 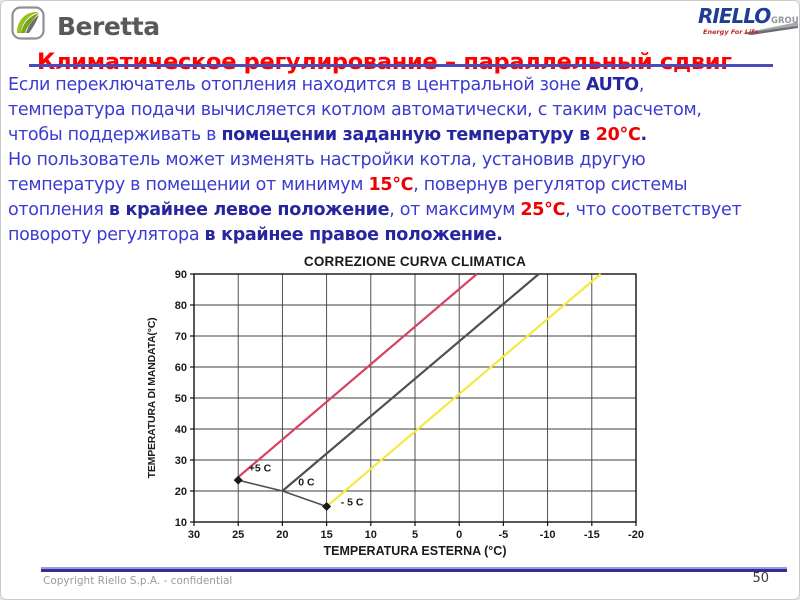 I want to click on beretta-logo-text: Beretta, so click(x=108, y=26).